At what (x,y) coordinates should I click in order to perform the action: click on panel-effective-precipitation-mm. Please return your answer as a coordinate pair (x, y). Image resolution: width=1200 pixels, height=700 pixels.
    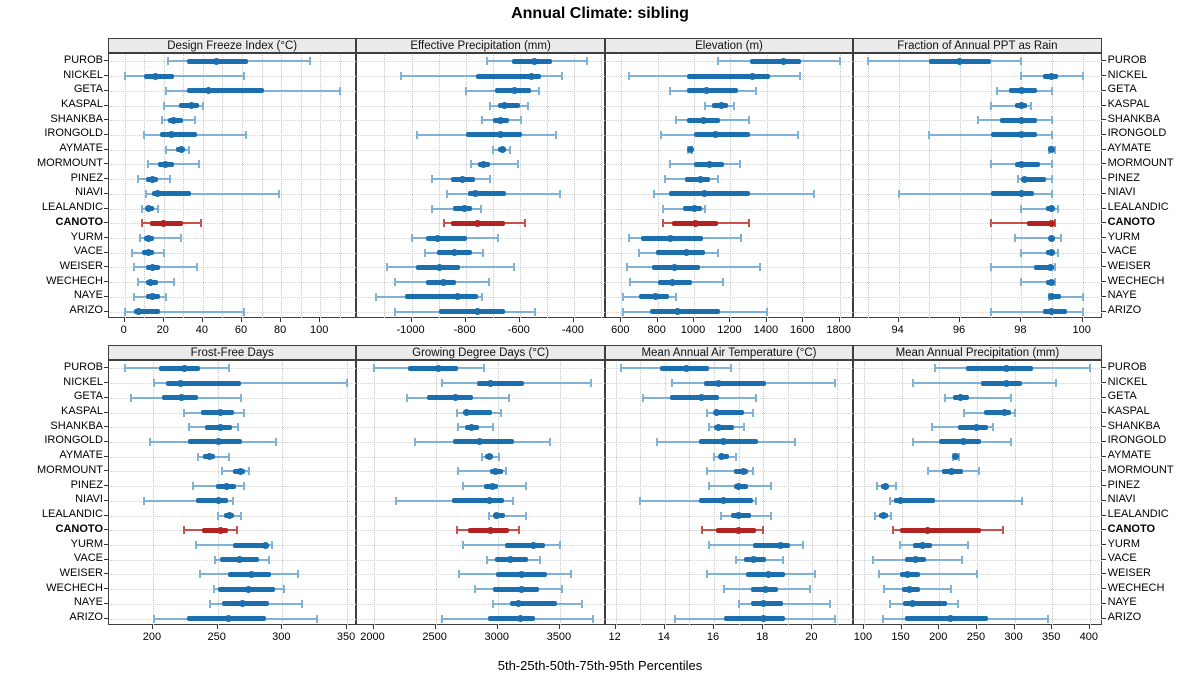
    Looking at the image, I should click on (480, 185).